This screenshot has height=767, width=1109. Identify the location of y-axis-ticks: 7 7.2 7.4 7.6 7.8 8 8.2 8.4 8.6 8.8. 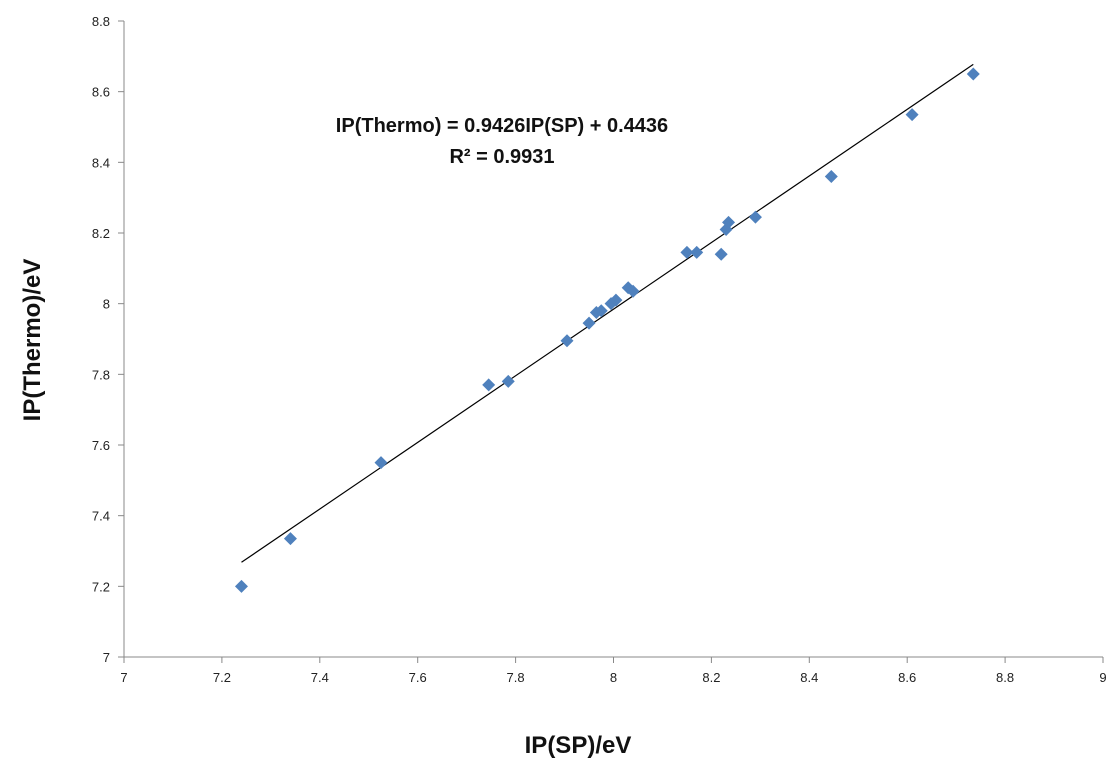
(108, 339).